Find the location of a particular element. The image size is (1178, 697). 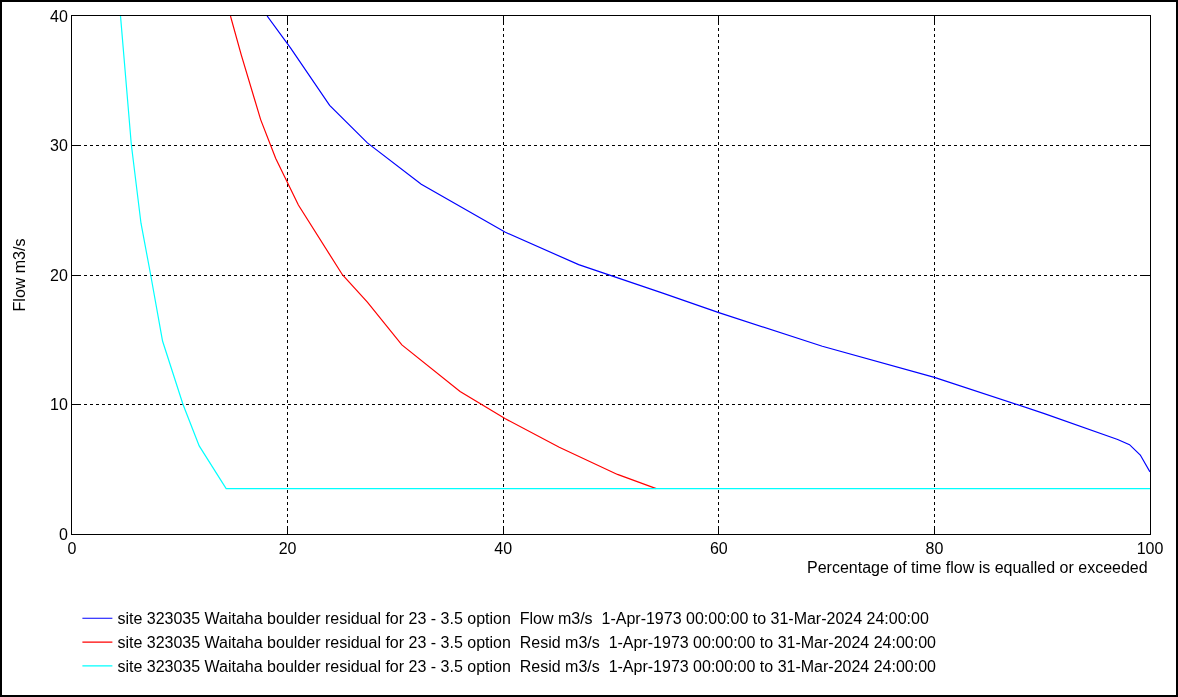

y-tick-label: 40 is located at coordinates (59, 16).